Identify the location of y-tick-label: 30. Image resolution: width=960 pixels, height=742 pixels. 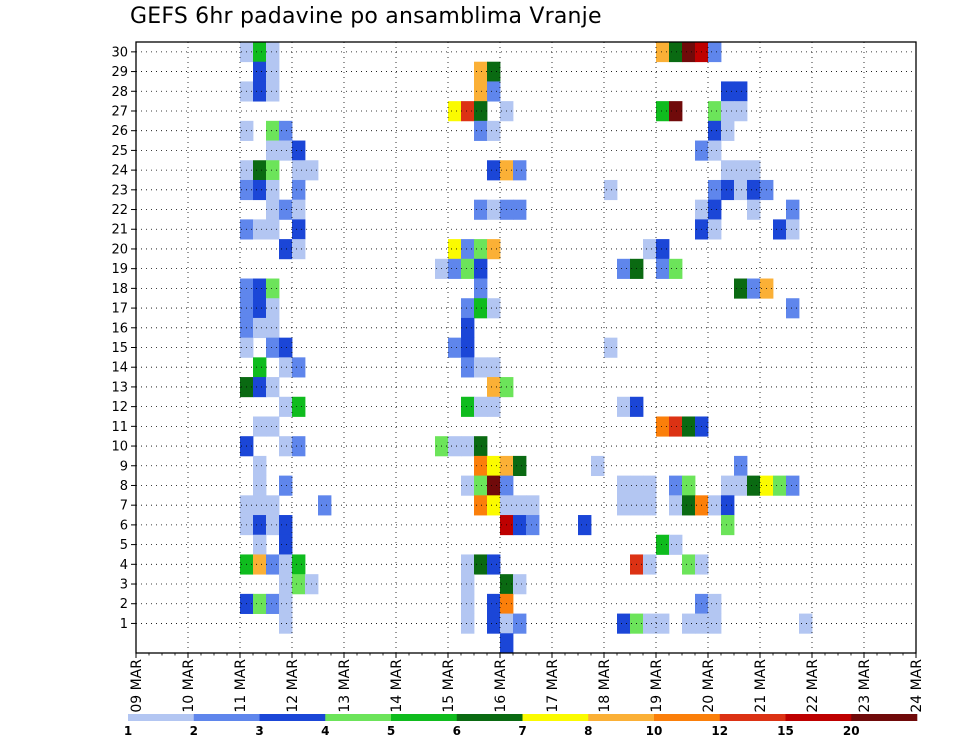
(119, 52).